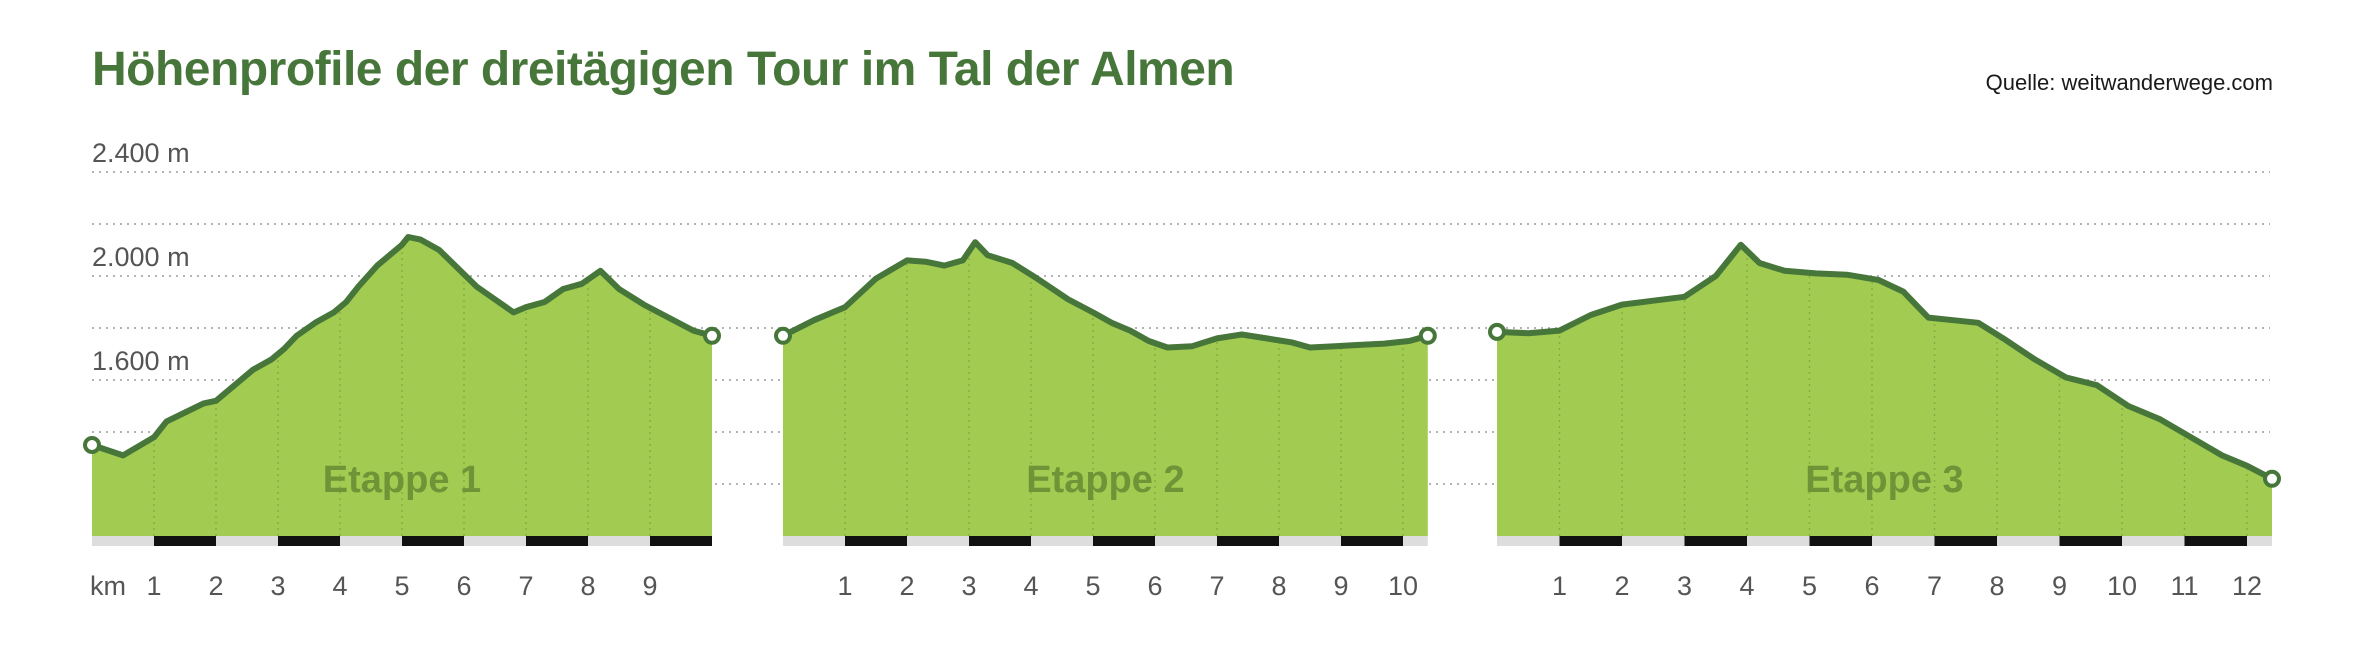  What do you see at coordinates (402, 480) in the screenshot?
I see `stage-label: Etappe 1` at bounding box center [402, 480].